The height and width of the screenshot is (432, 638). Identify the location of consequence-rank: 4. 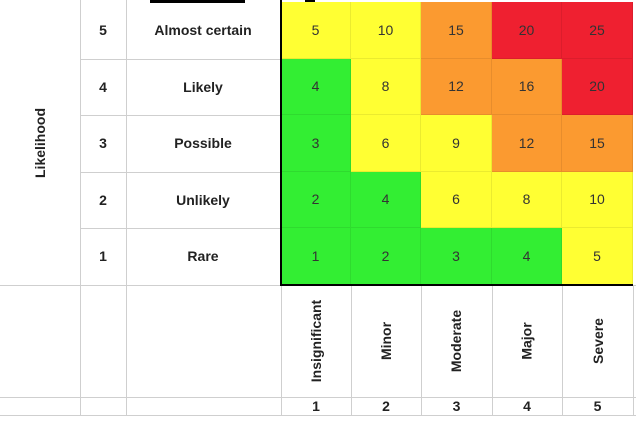
(527, 406).